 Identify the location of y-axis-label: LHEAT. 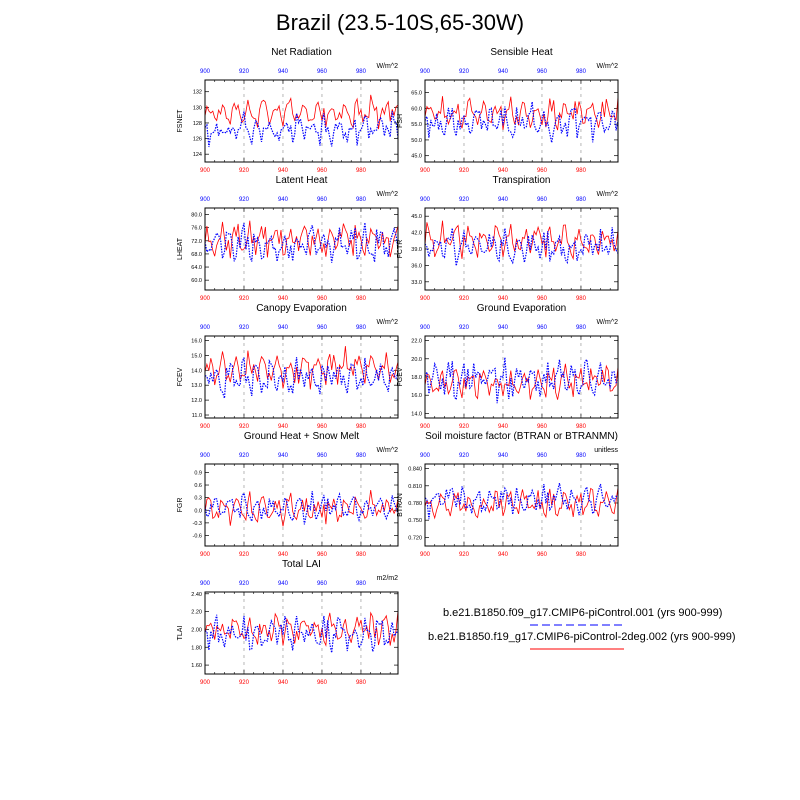
(180, 248).